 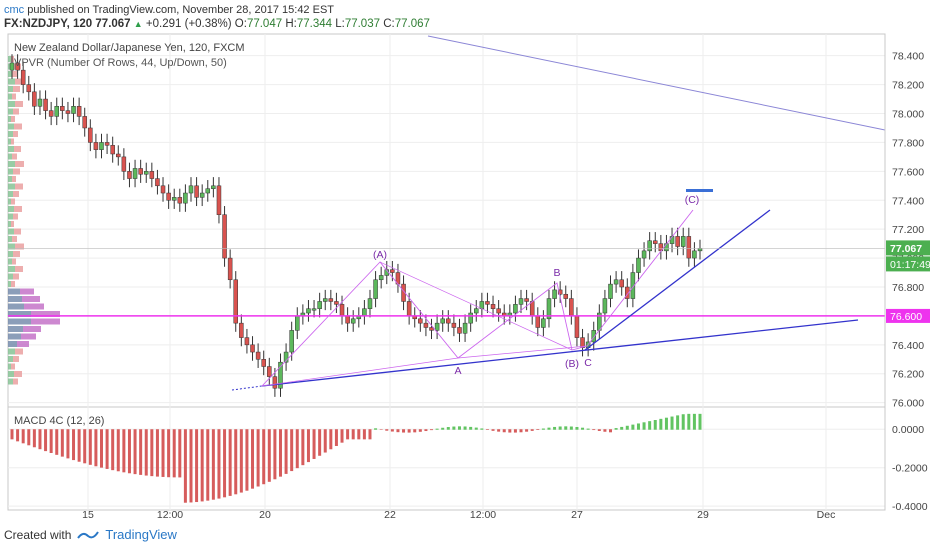 I want to click on open-label: O:, so click(x=240, y=24).